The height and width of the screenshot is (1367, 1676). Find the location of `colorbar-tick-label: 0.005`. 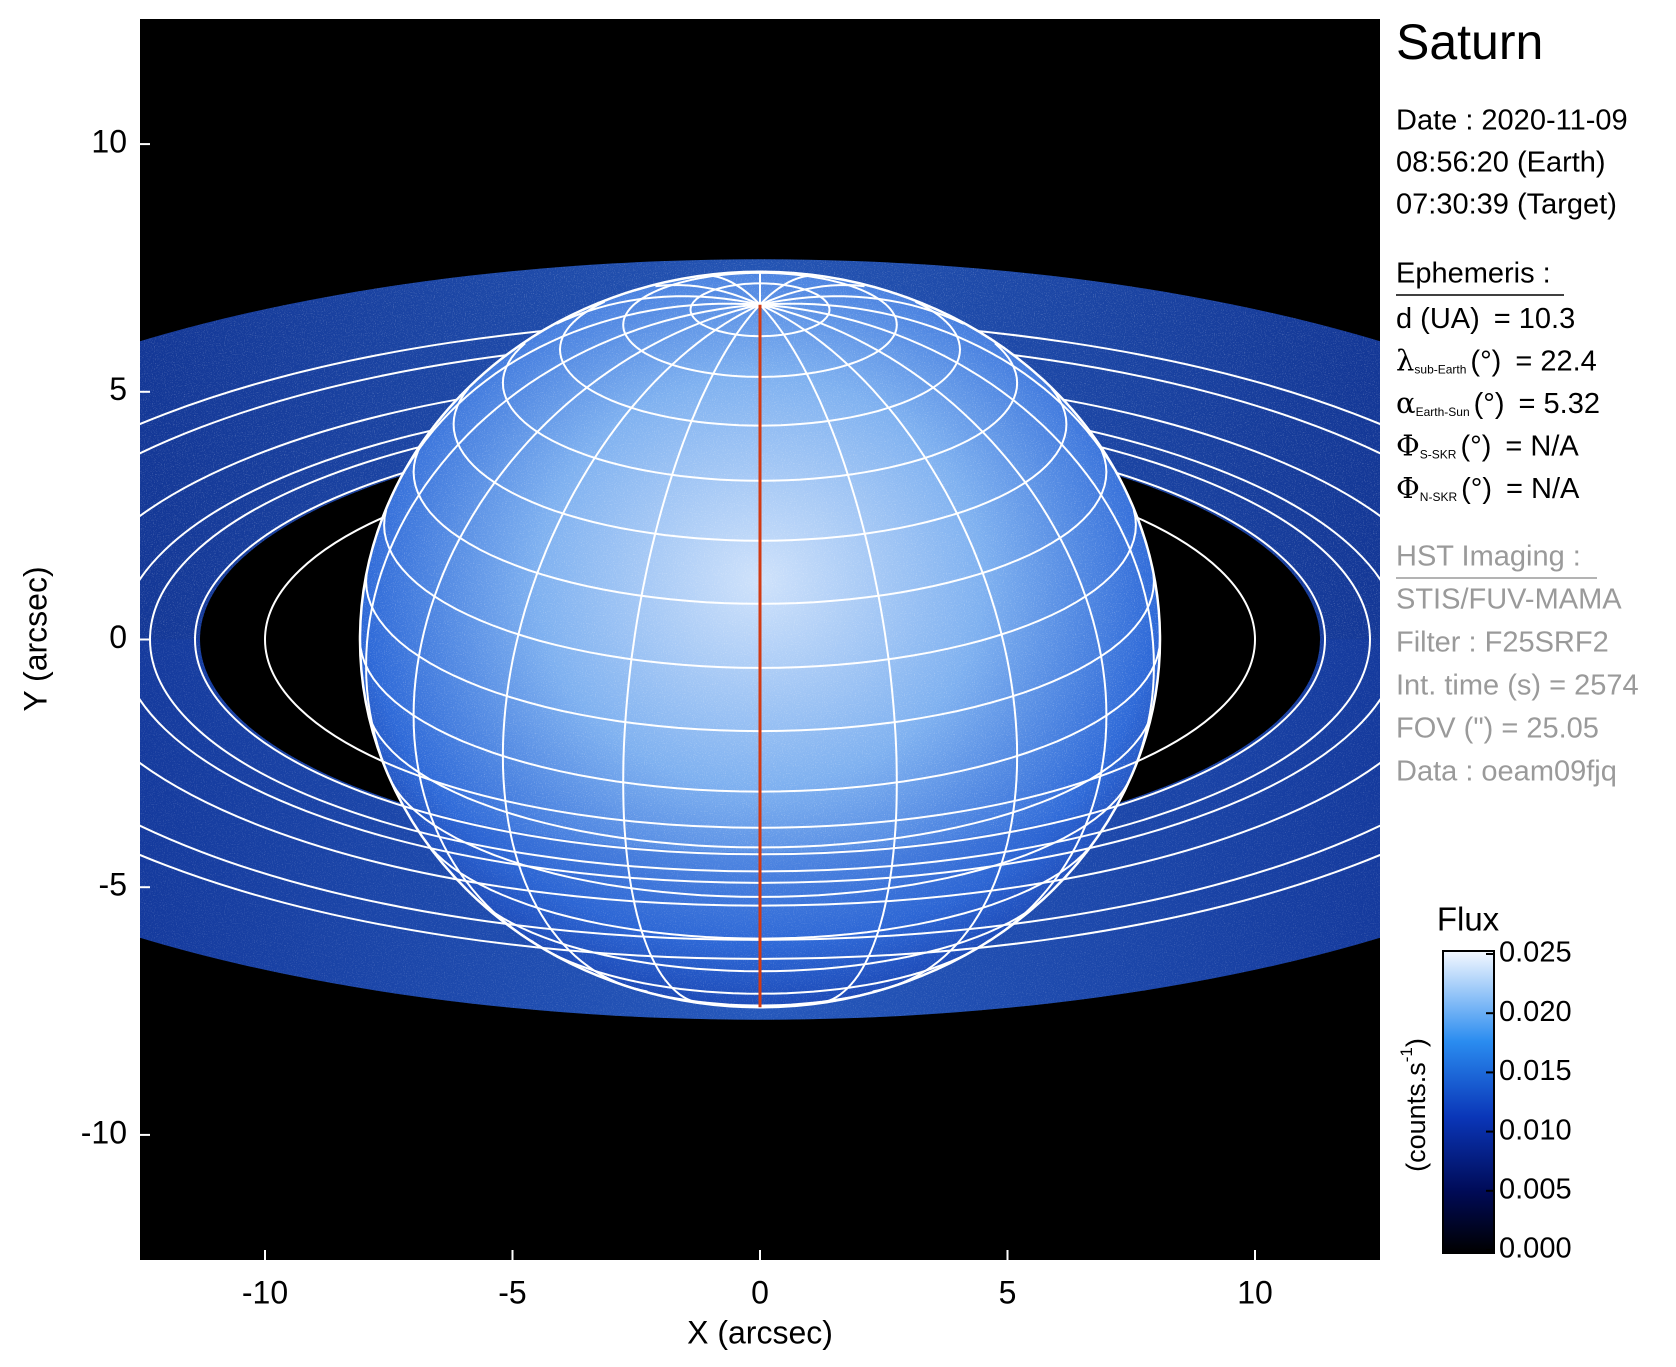

colorbar-tick-label: 0.005 is located at coordinates (1535, 1189).